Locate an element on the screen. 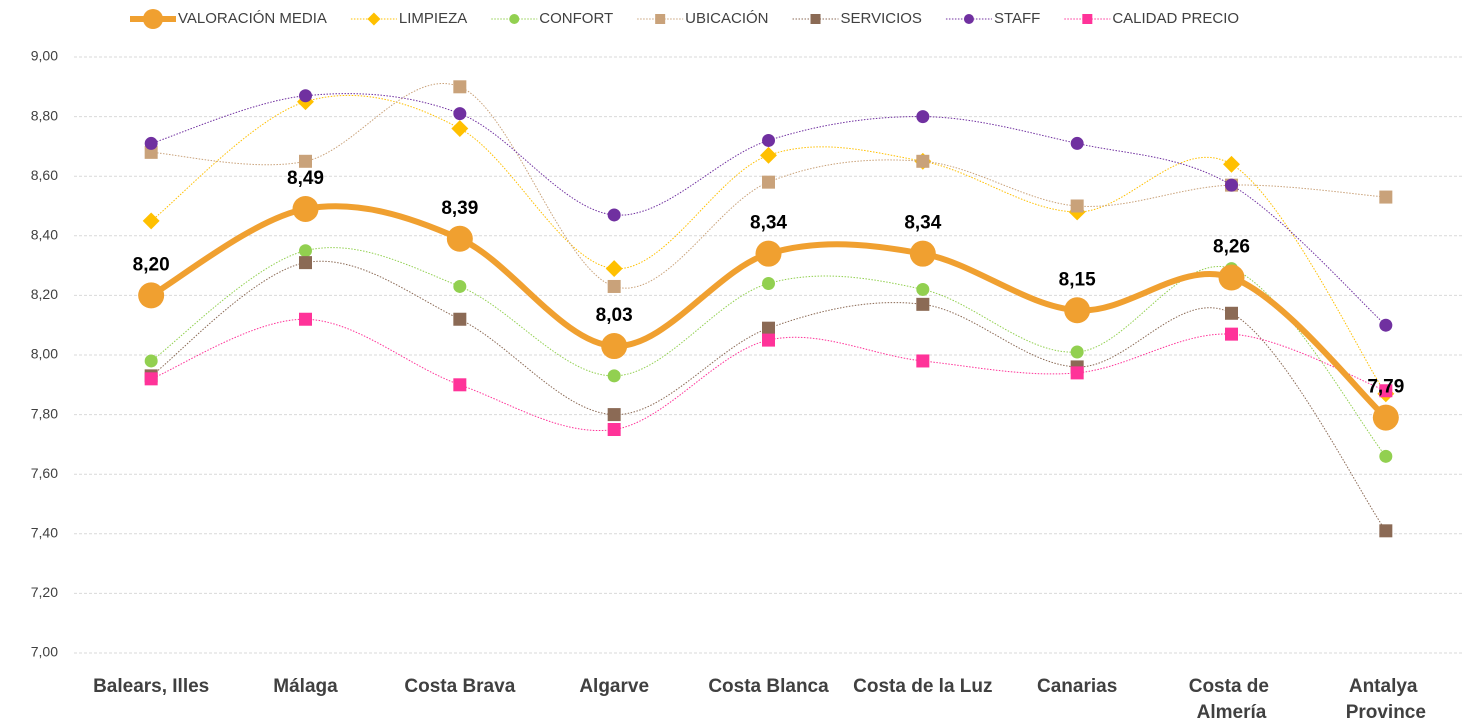  legend-label: SERVICIOS is located at coordinates (881, 18).